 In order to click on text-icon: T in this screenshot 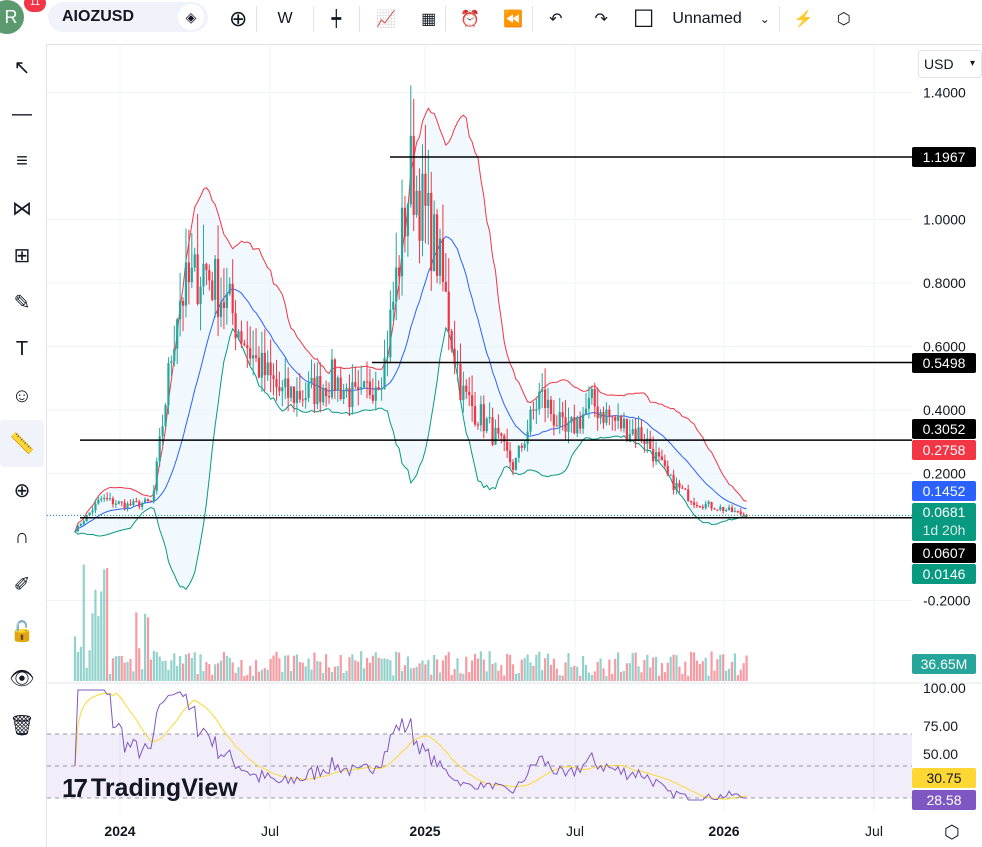, I will do `click(22, 349)`.